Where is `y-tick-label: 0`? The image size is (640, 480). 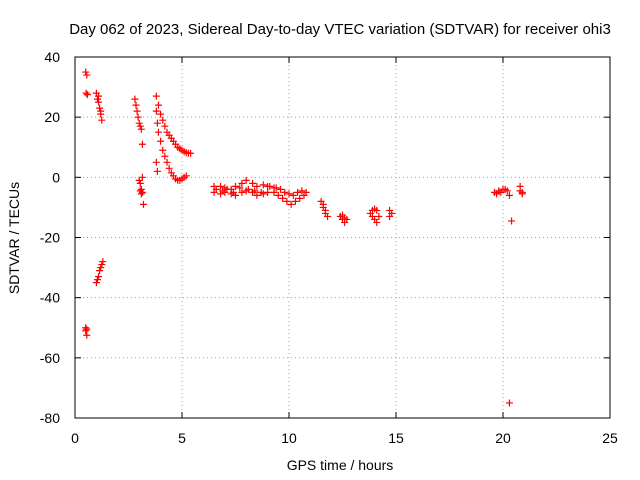 y-tick-label: 0 is located at coordinates (56, 177).